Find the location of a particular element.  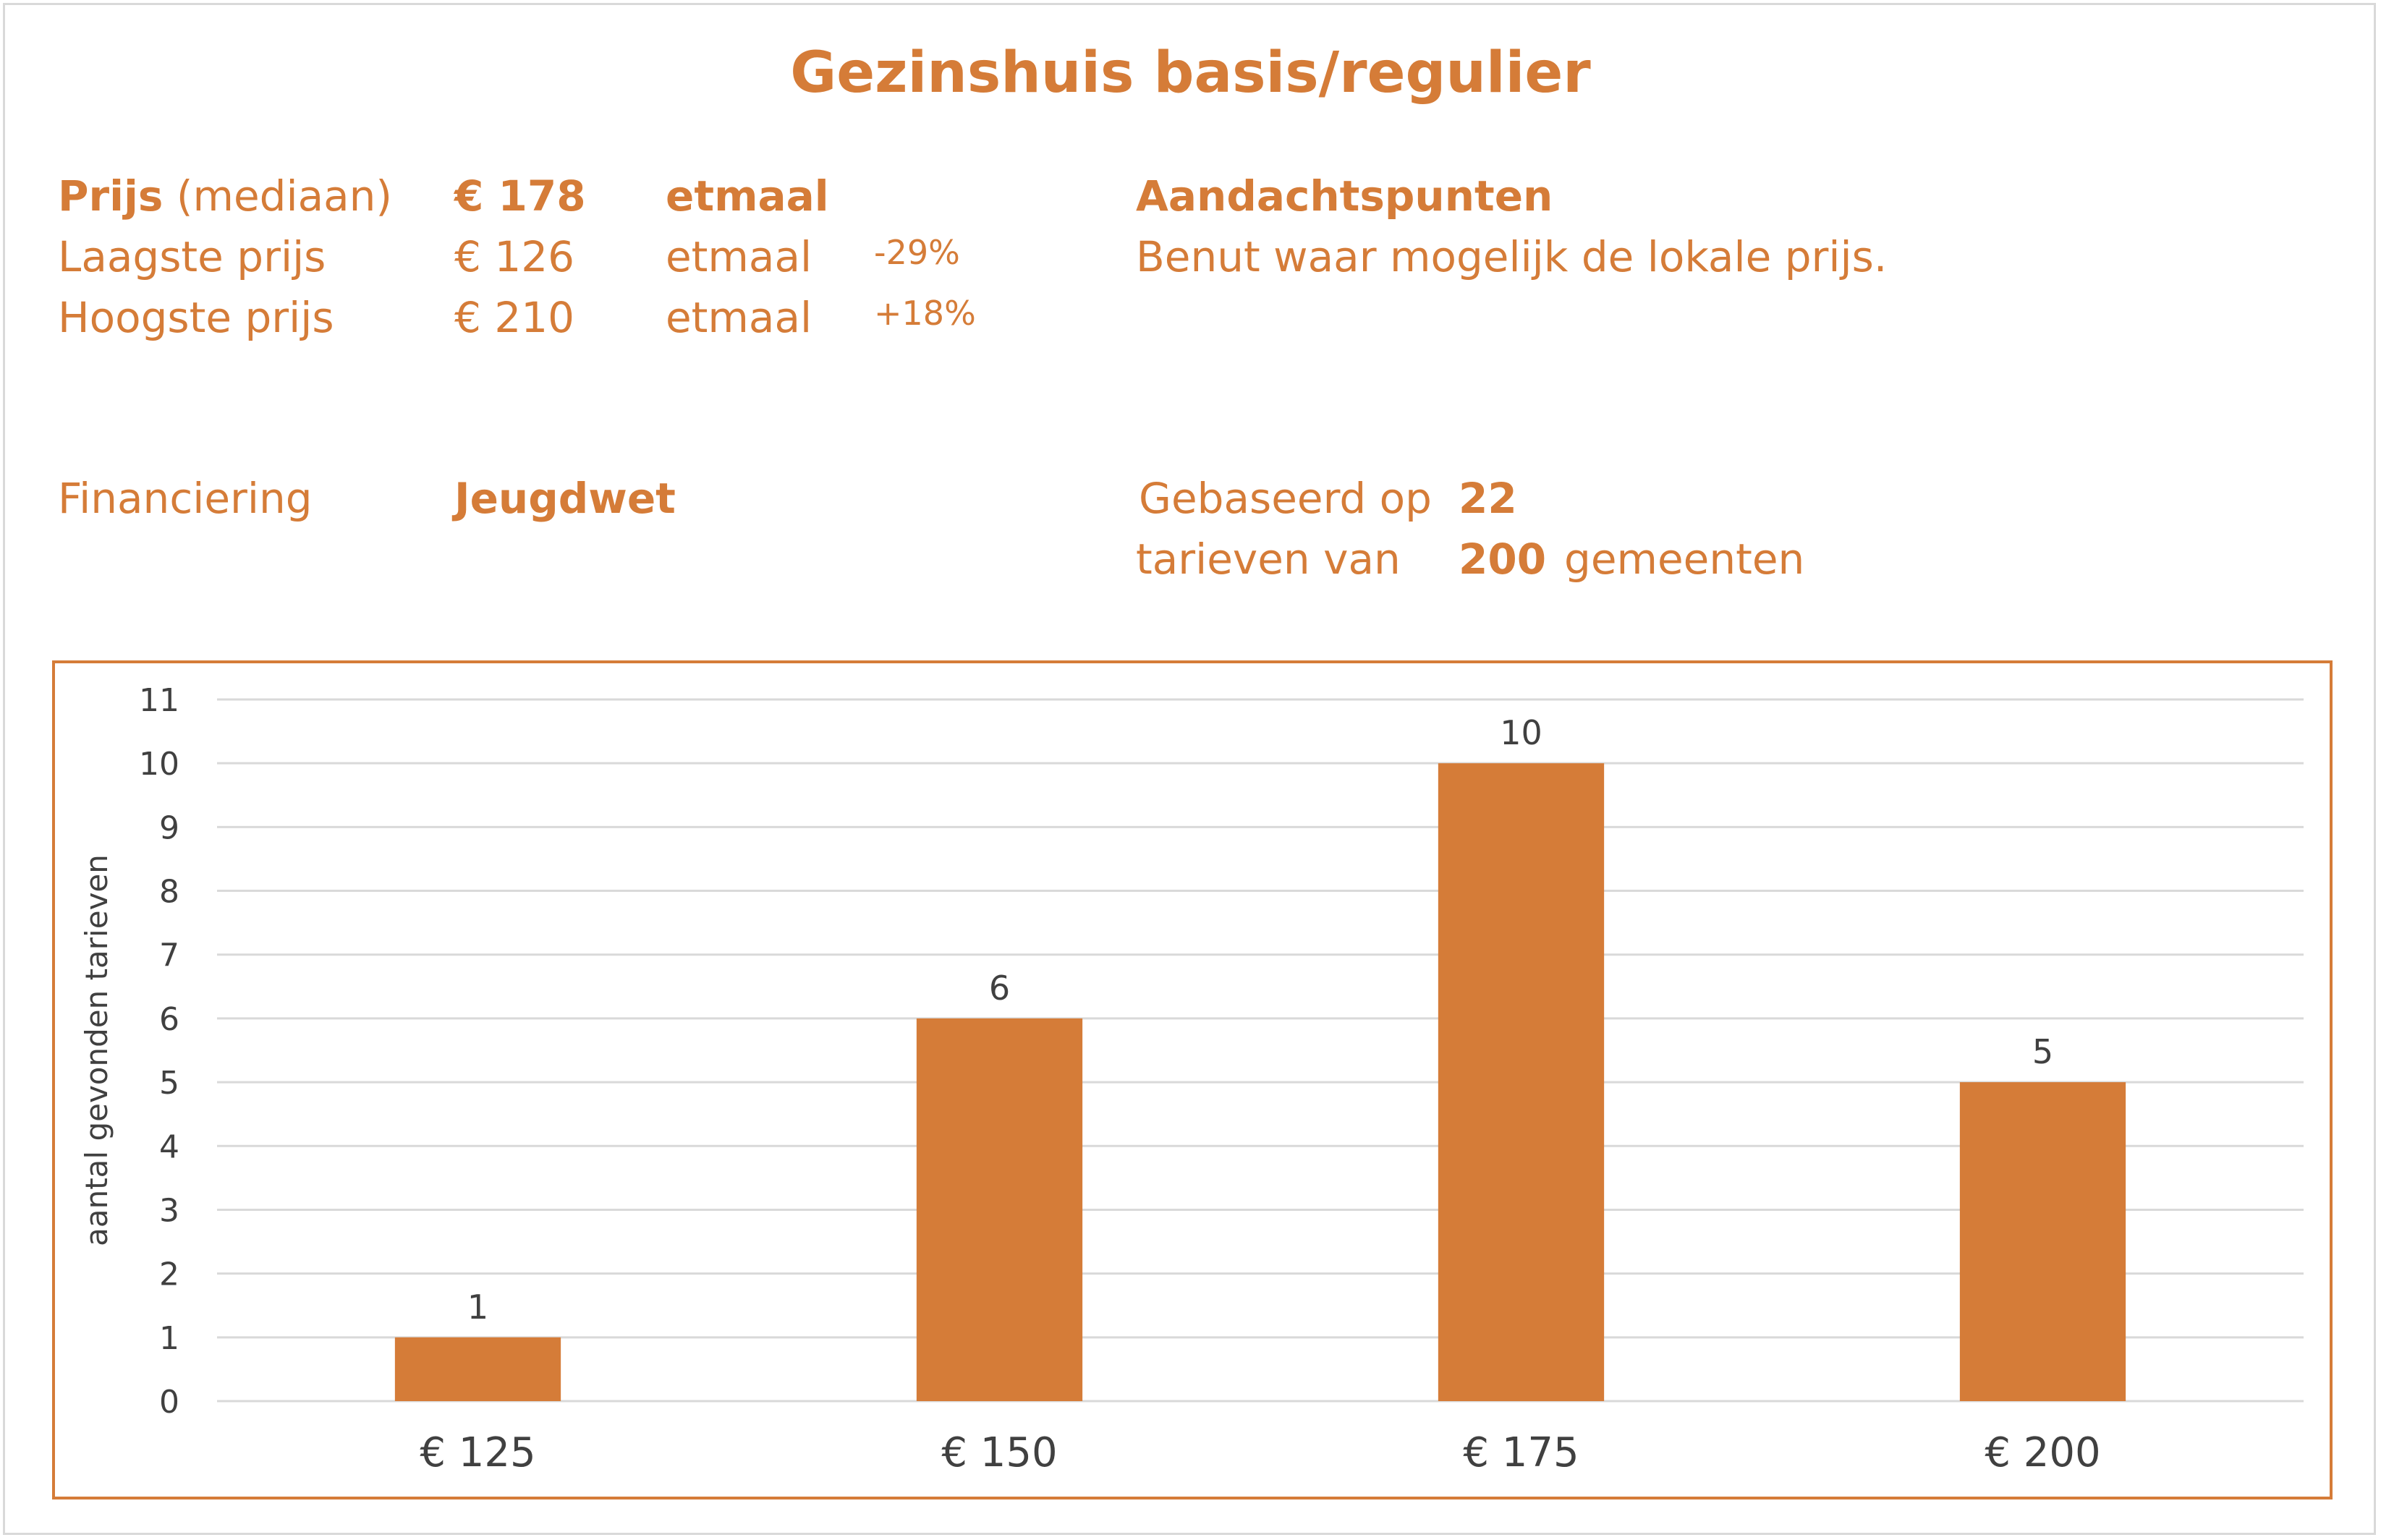

page-title: Gezinshuis basis/regulier is located at coordinates (1190, 73).